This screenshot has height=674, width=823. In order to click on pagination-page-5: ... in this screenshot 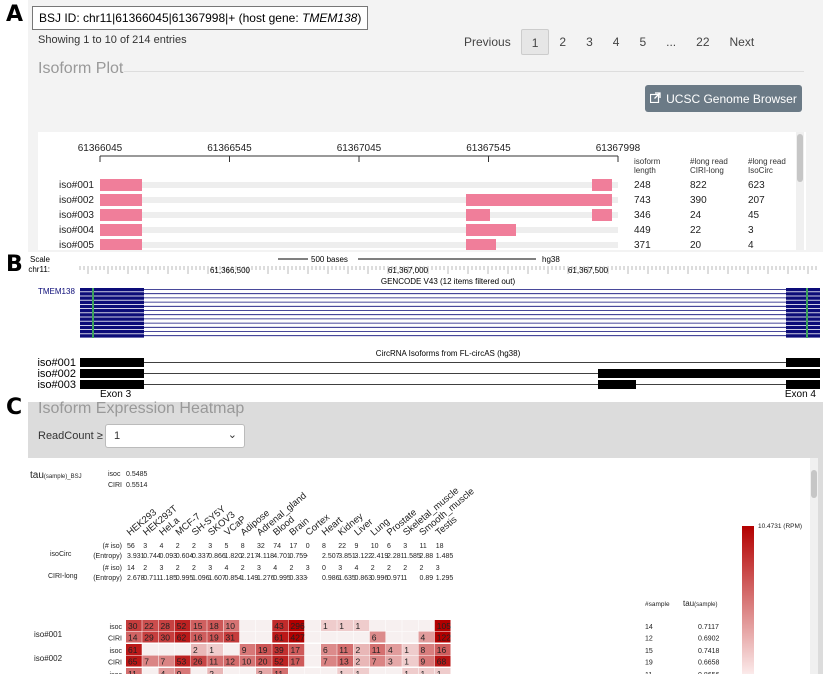, I will do `click(671, 42)`.